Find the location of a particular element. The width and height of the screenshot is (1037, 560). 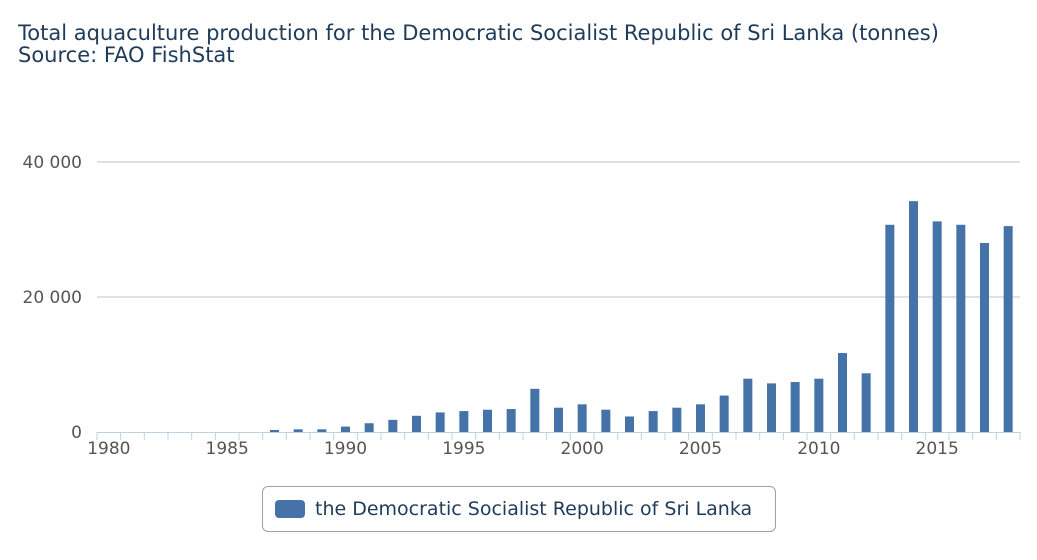

x-axis-labels: 1980 1985 1990 1995 2000 2005 2010 2015 is located at coordinates (523, 449).